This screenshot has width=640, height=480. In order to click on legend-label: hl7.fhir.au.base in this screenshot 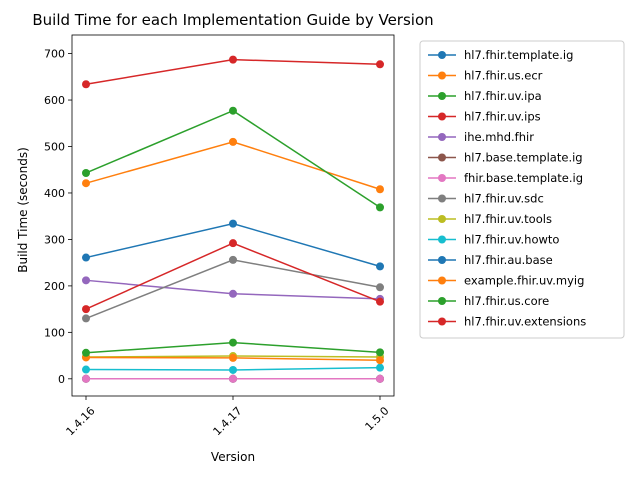, I will do `click(508, 260)`.